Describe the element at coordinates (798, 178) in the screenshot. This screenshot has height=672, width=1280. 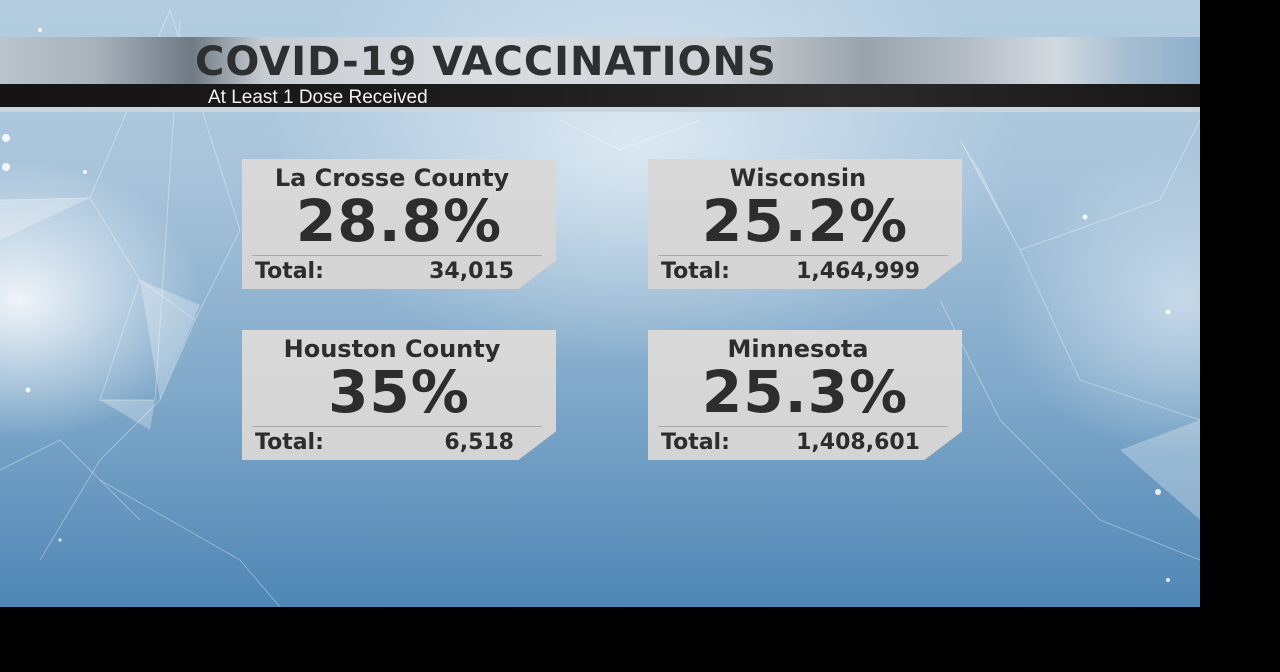
I see `card-region-name: Wisconsin` at that location.